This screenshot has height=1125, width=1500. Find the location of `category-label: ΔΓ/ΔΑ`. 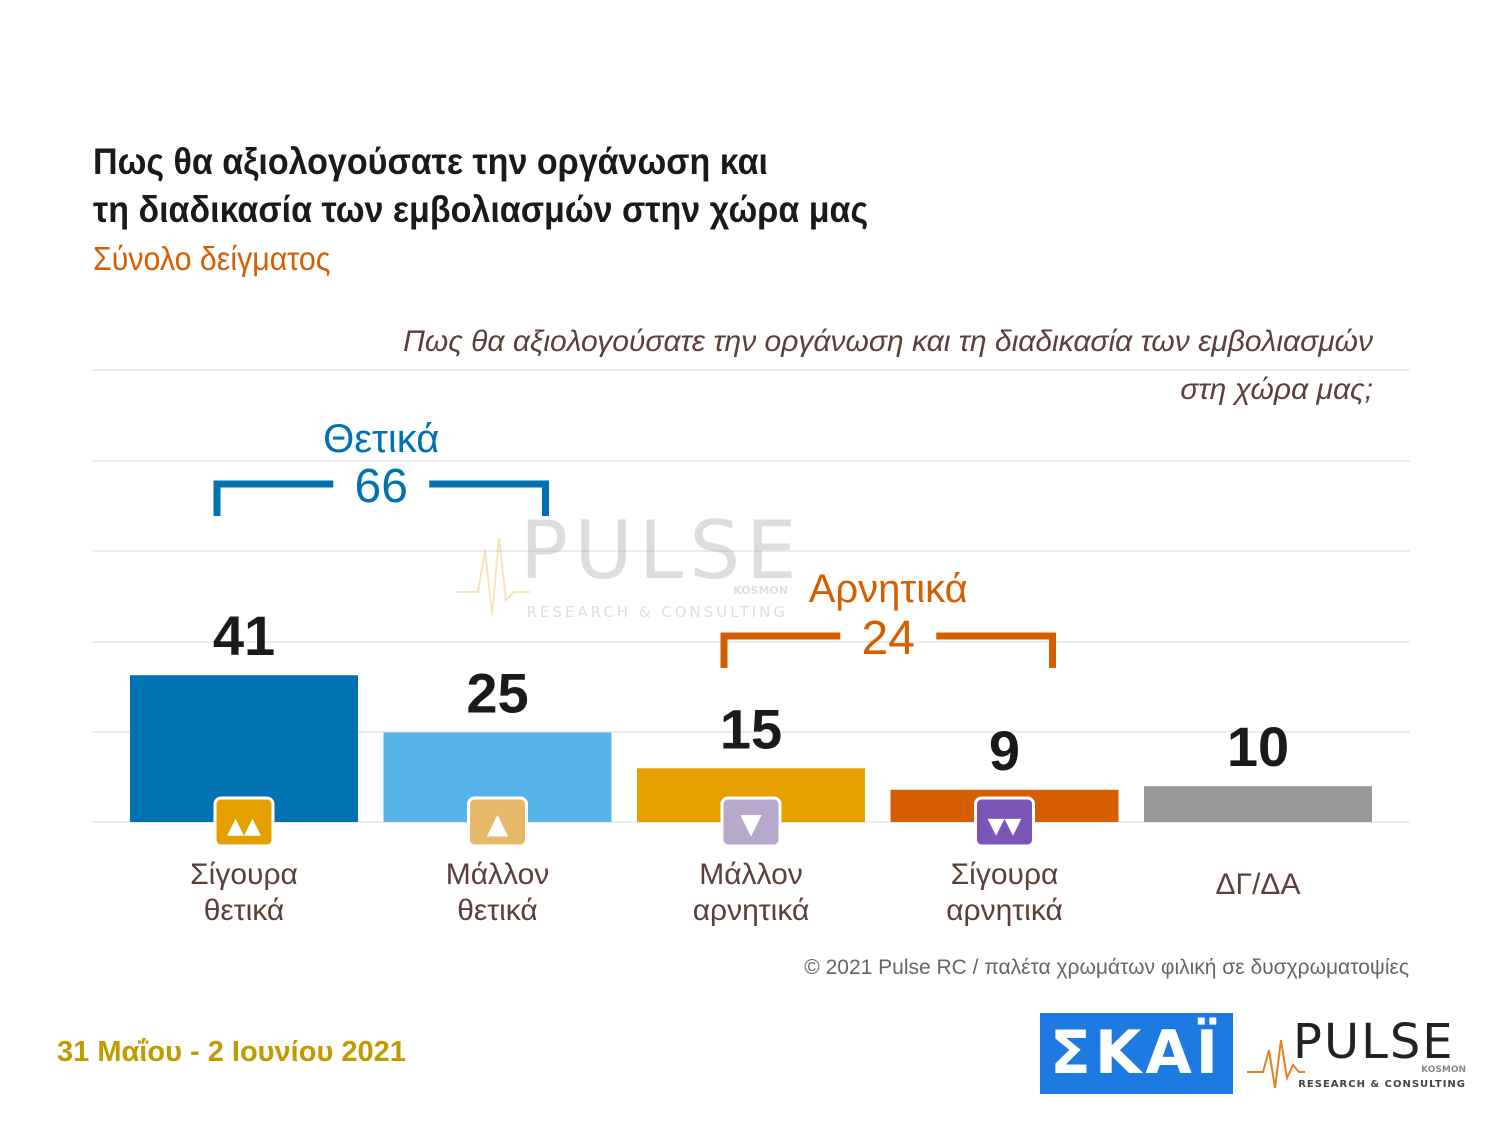

category-label: ΔΓ/ΔΑ is located at coordinates (1258, 884).